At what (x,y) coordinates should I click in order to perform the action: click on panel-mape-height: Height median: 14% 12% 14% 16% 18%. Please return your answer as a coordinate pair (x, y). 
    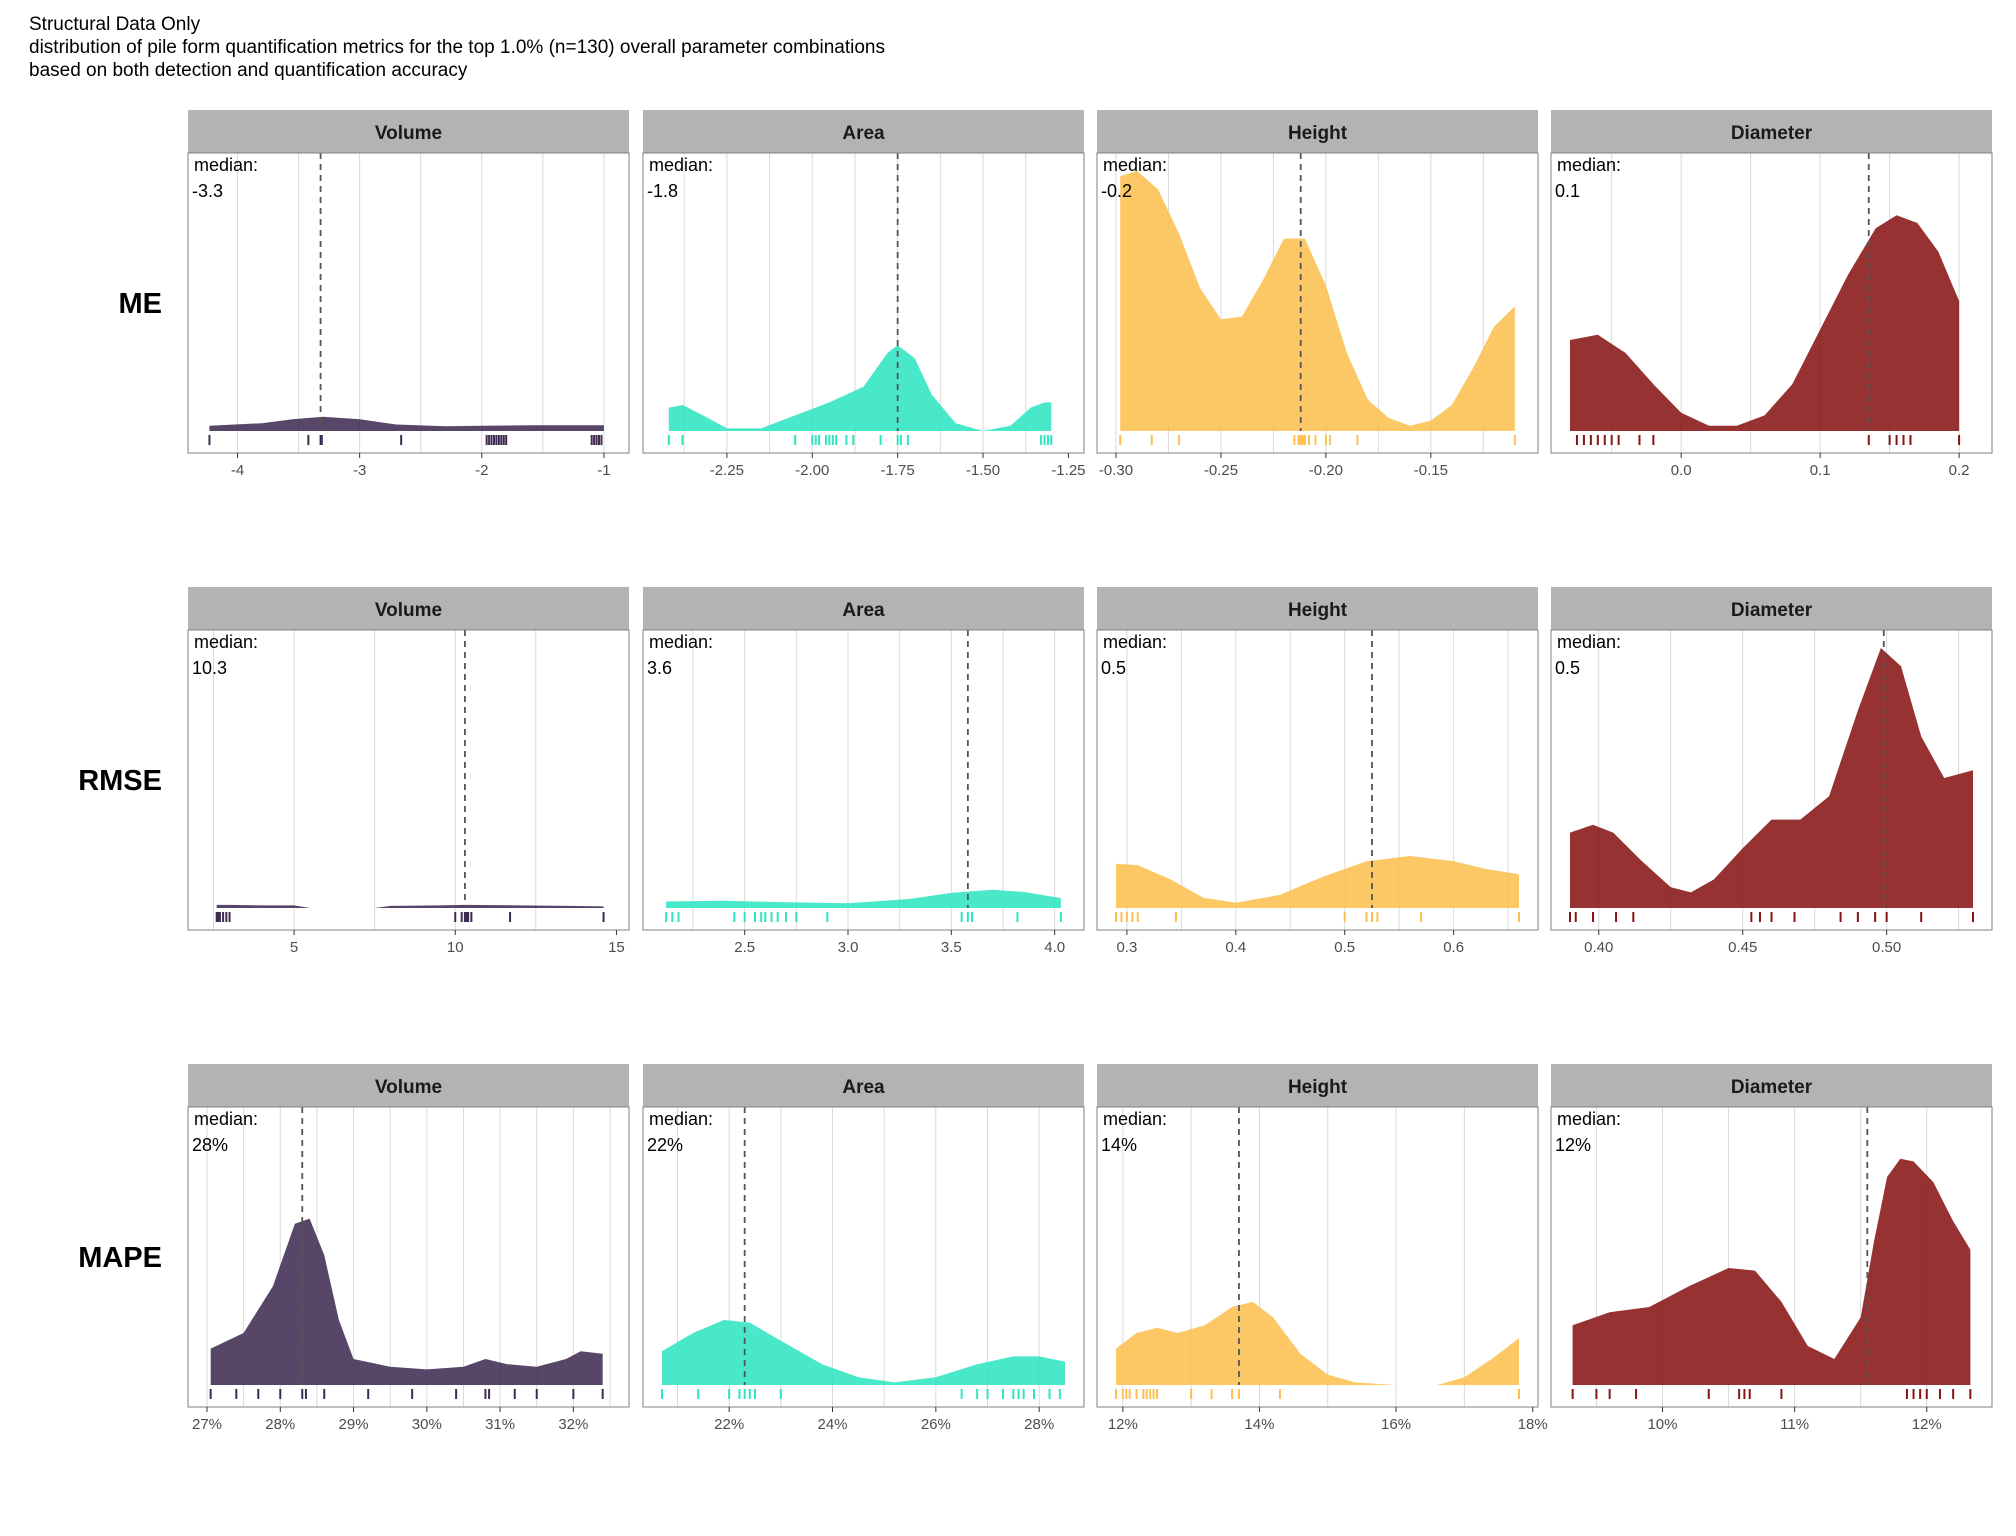
    Looking at the image, I should click on (1322, 1248).